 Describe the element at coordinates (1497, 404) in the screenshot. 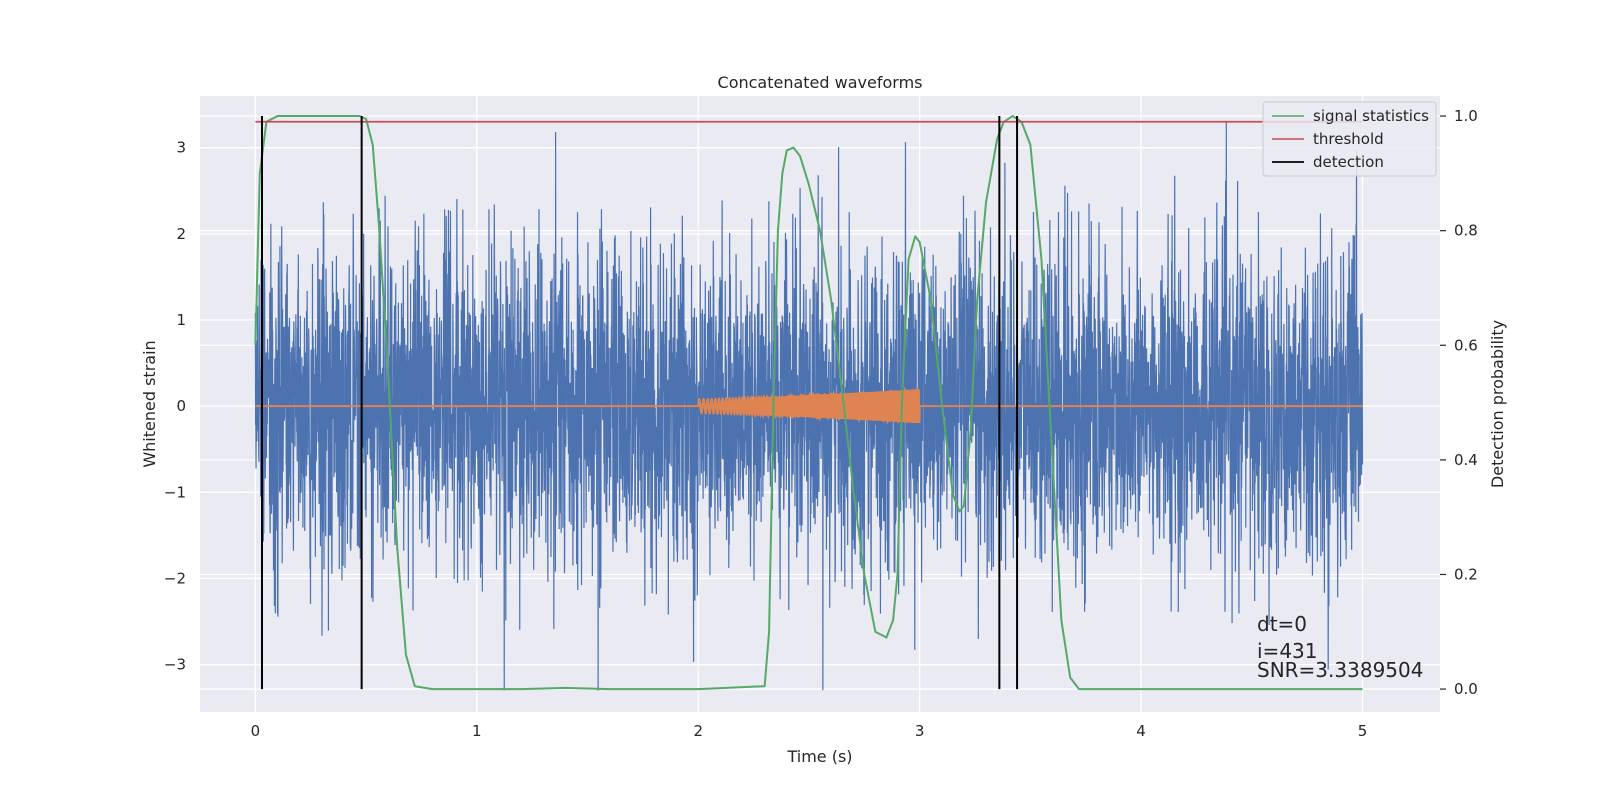

I see `y-axis-label-right: Detection probability` at that location.